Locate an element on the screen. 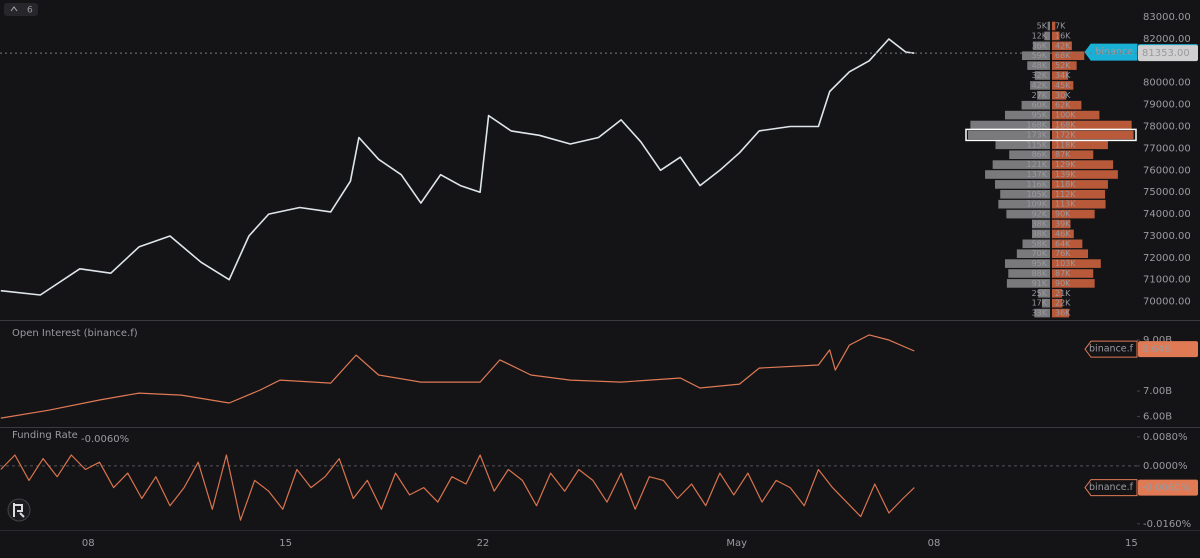 This screenshot has height=558, width=1200. ask-label: 30K is located at coordinates (1063, 95).